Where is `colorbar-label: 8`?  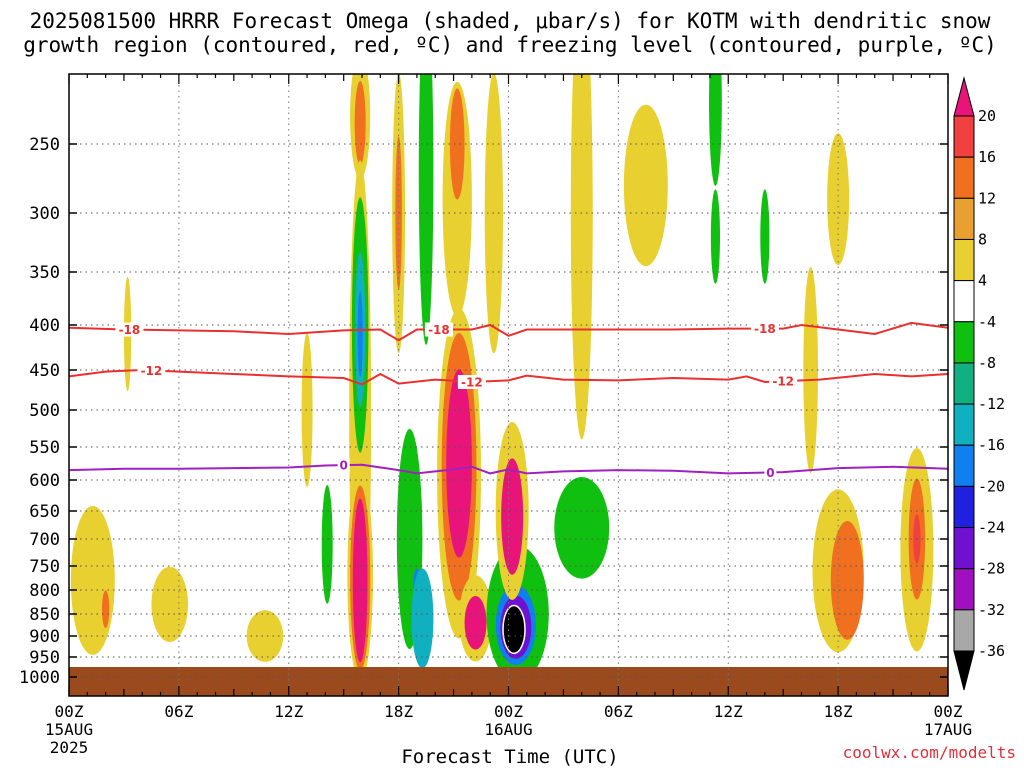 colorbar-label: 8 is located at coordinates (982, 239).